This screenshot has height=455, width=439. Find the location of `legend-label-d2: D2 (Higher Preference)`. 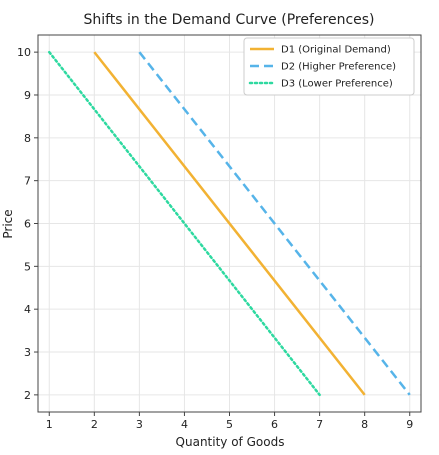

legend-label-d2: D2 (Higher Preference) is located at coordinates (338, 67).